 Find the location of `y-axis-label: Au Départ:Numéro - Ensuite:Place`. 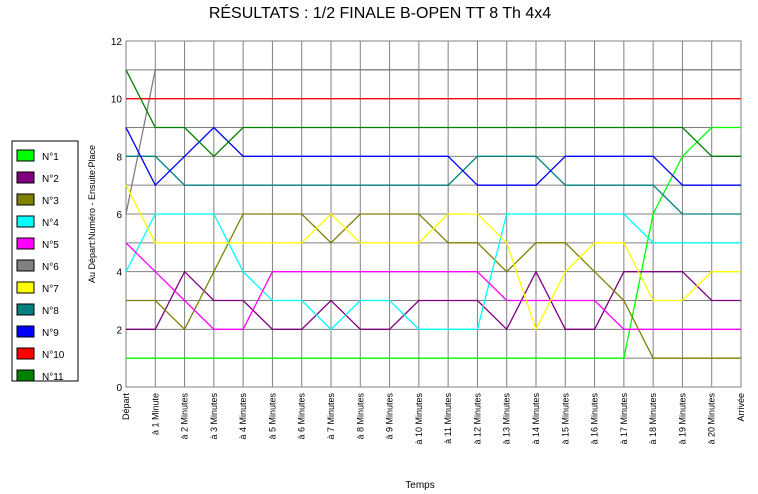

y-axis-label: Au Départ:Numéro - Ensuite:Place is located at coordinates (92, 214).